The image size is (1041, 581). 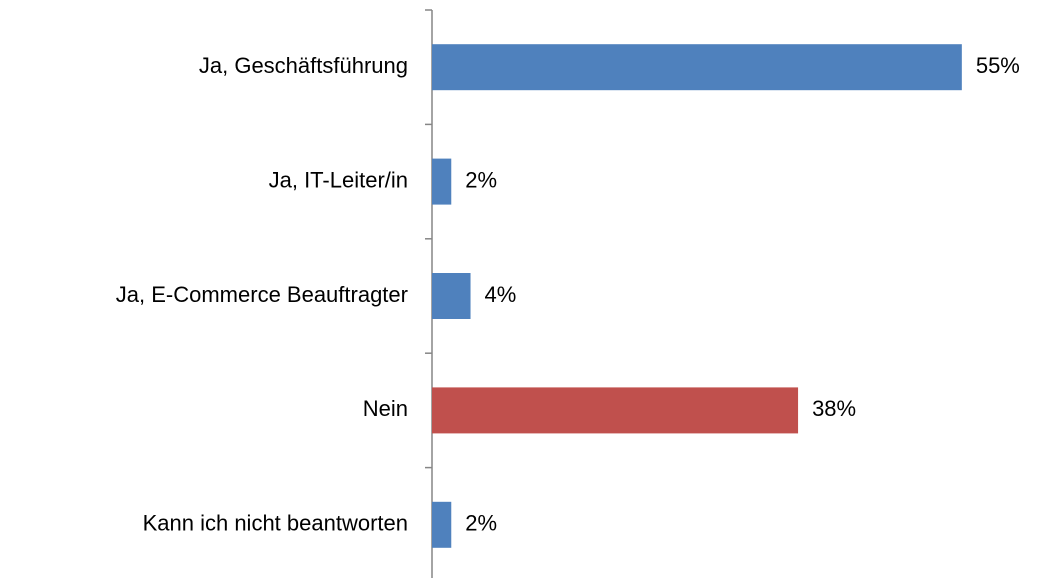 What do you see at coordinates (998, 65) in the screenshot?
I see `value-label: 55%` at bounding box center [998, 65].